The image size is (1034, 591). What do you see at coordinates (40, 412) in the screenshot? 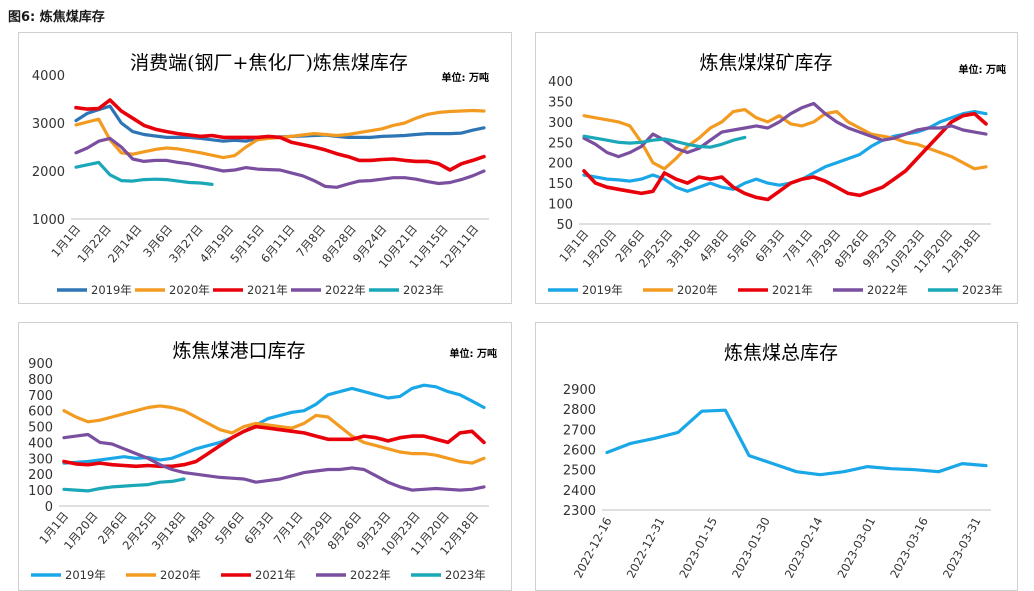
I see `y-tick-label: 600` at bounding box center [40, 412].